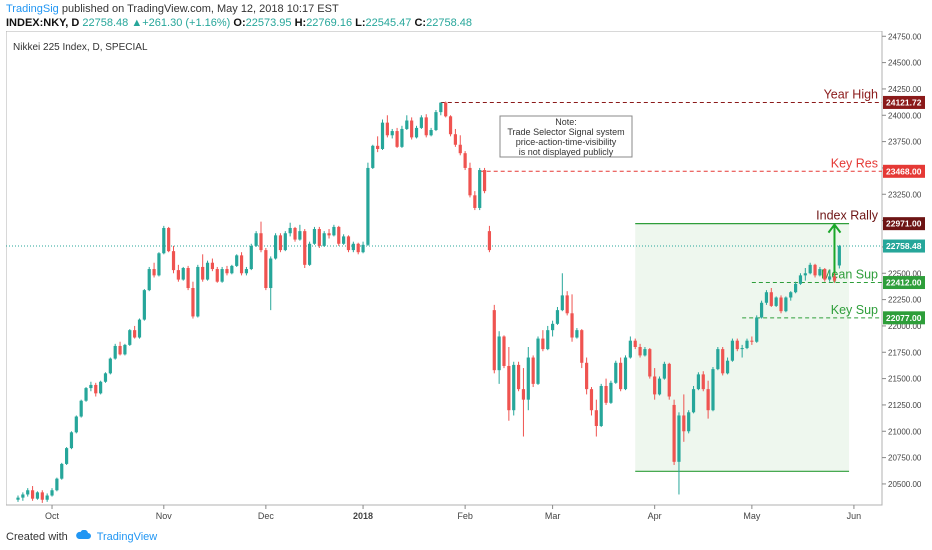  Describe the element at coordinates (300, 23) in the screenshot. I see `high-label: H:` at that location.